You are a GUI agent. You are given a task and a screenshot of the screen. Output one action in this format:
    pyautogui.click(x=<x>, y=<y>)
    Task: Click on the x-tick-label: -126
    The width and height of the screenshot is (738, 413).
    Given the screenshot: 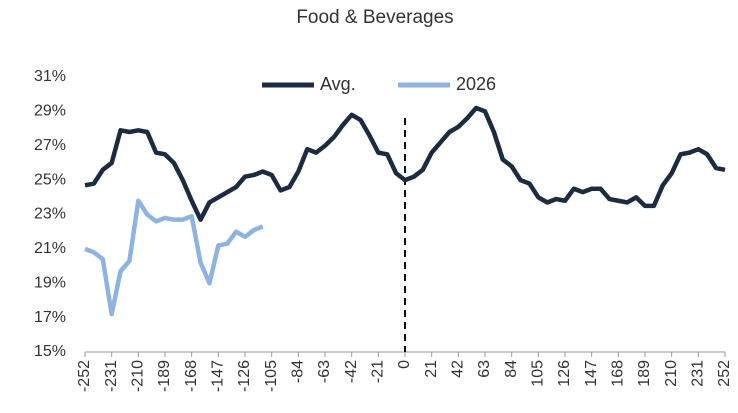 What is the action you would take?
    pyautogui.click(x=244, y=376)
    